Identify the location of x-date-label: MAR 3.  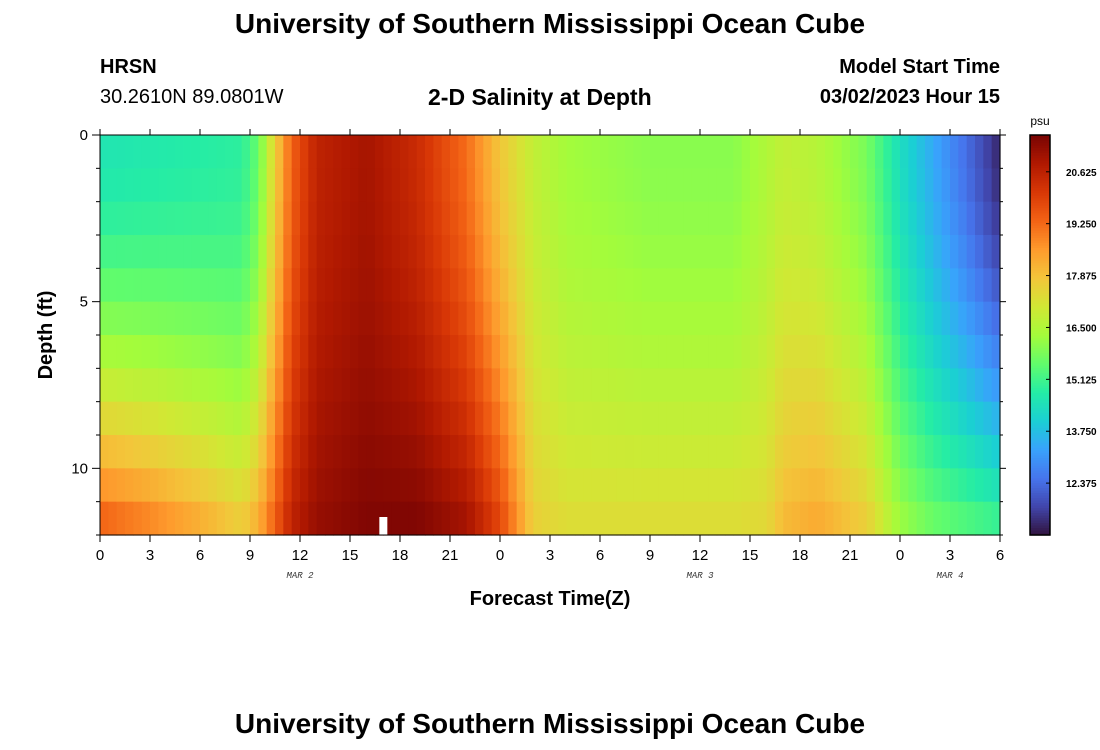
(700, 576).